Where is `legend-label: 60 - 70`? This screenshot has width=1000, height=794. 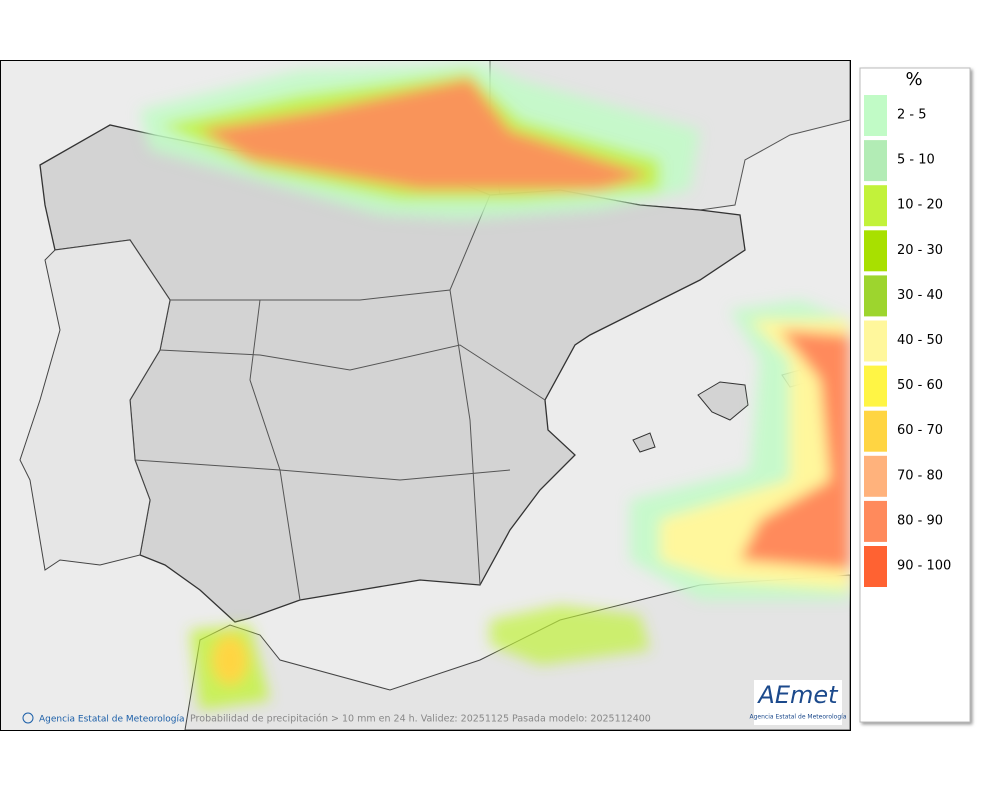 legend-label: 60 - 70 is located at coordinates (920, 430).